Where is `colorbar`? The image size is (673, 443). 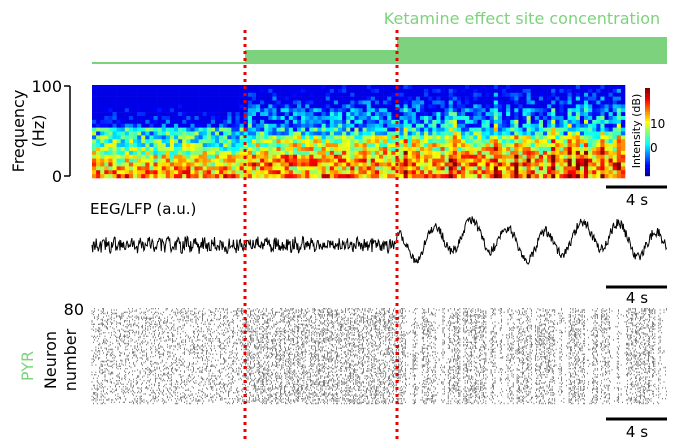
colorbar is located at coordinates (647, 132).